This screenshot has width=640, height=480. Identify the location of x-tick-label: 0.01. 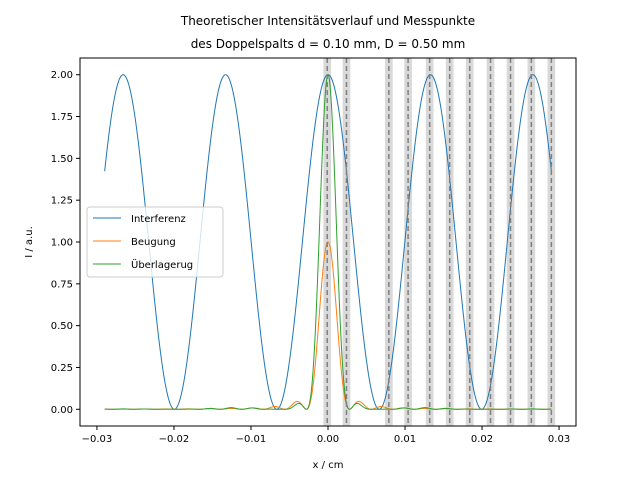
(405, 439).